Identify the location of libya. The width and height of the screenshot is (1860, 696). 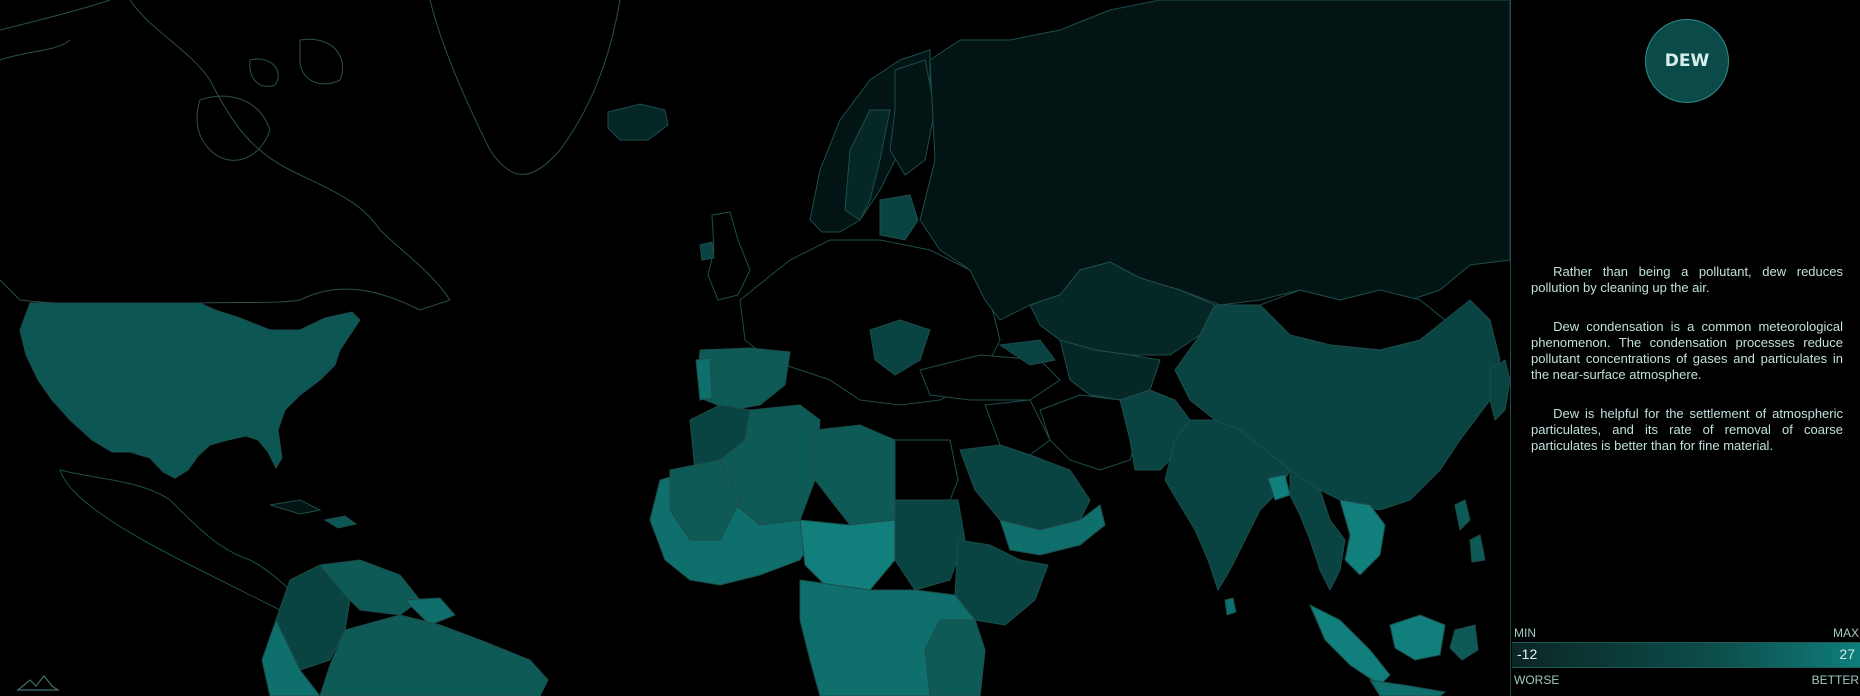
(855, 475).